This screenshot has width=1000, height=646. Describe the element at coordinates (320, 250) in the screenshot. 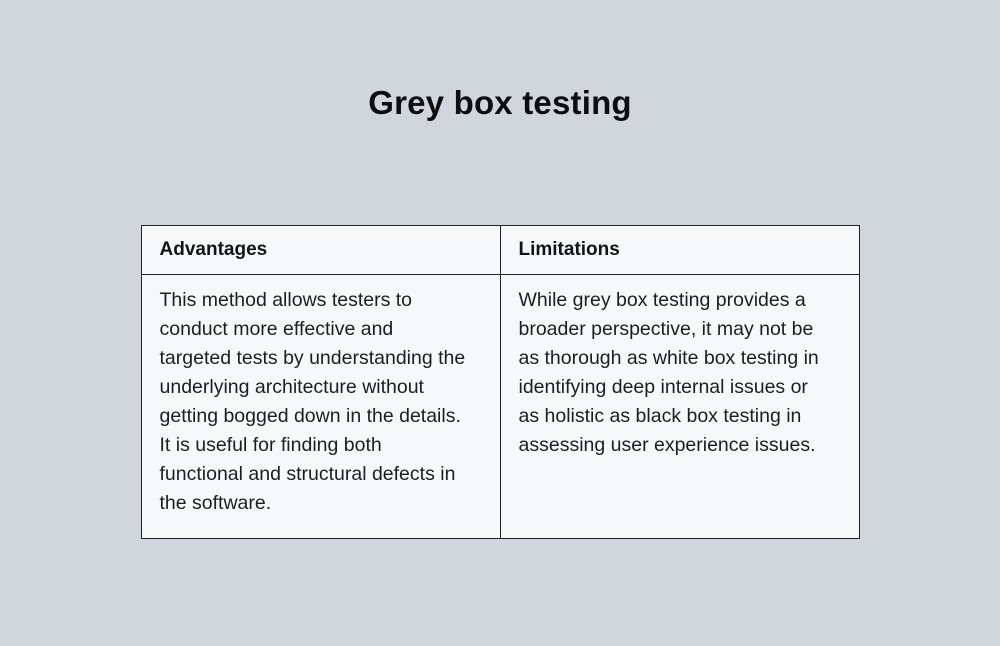

I see `advantages-header: Advantages` at that location.